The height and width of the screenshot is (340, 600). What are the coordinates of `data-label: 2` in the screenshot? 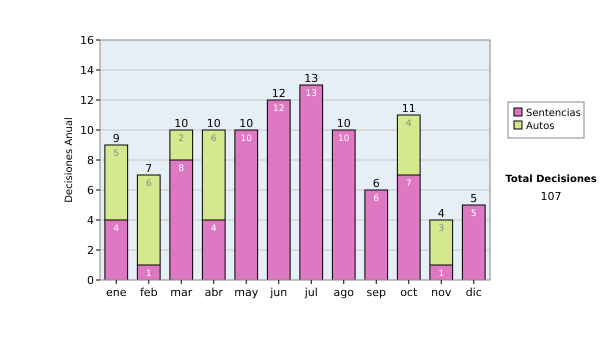 It's located at (181, 139).